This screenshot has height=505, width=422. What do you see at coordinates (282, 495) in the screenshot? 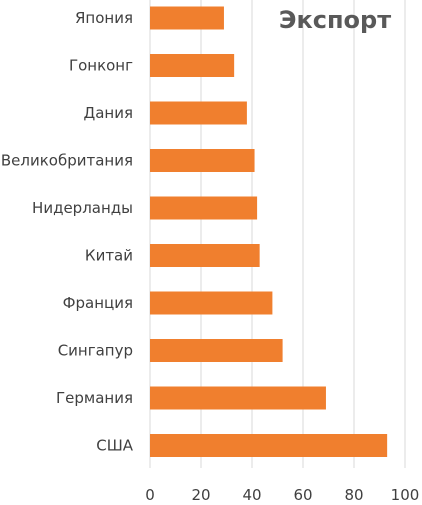
I see `x-tick-labels: 0 20 40 60 80 100` at bounding box center [282, 495].